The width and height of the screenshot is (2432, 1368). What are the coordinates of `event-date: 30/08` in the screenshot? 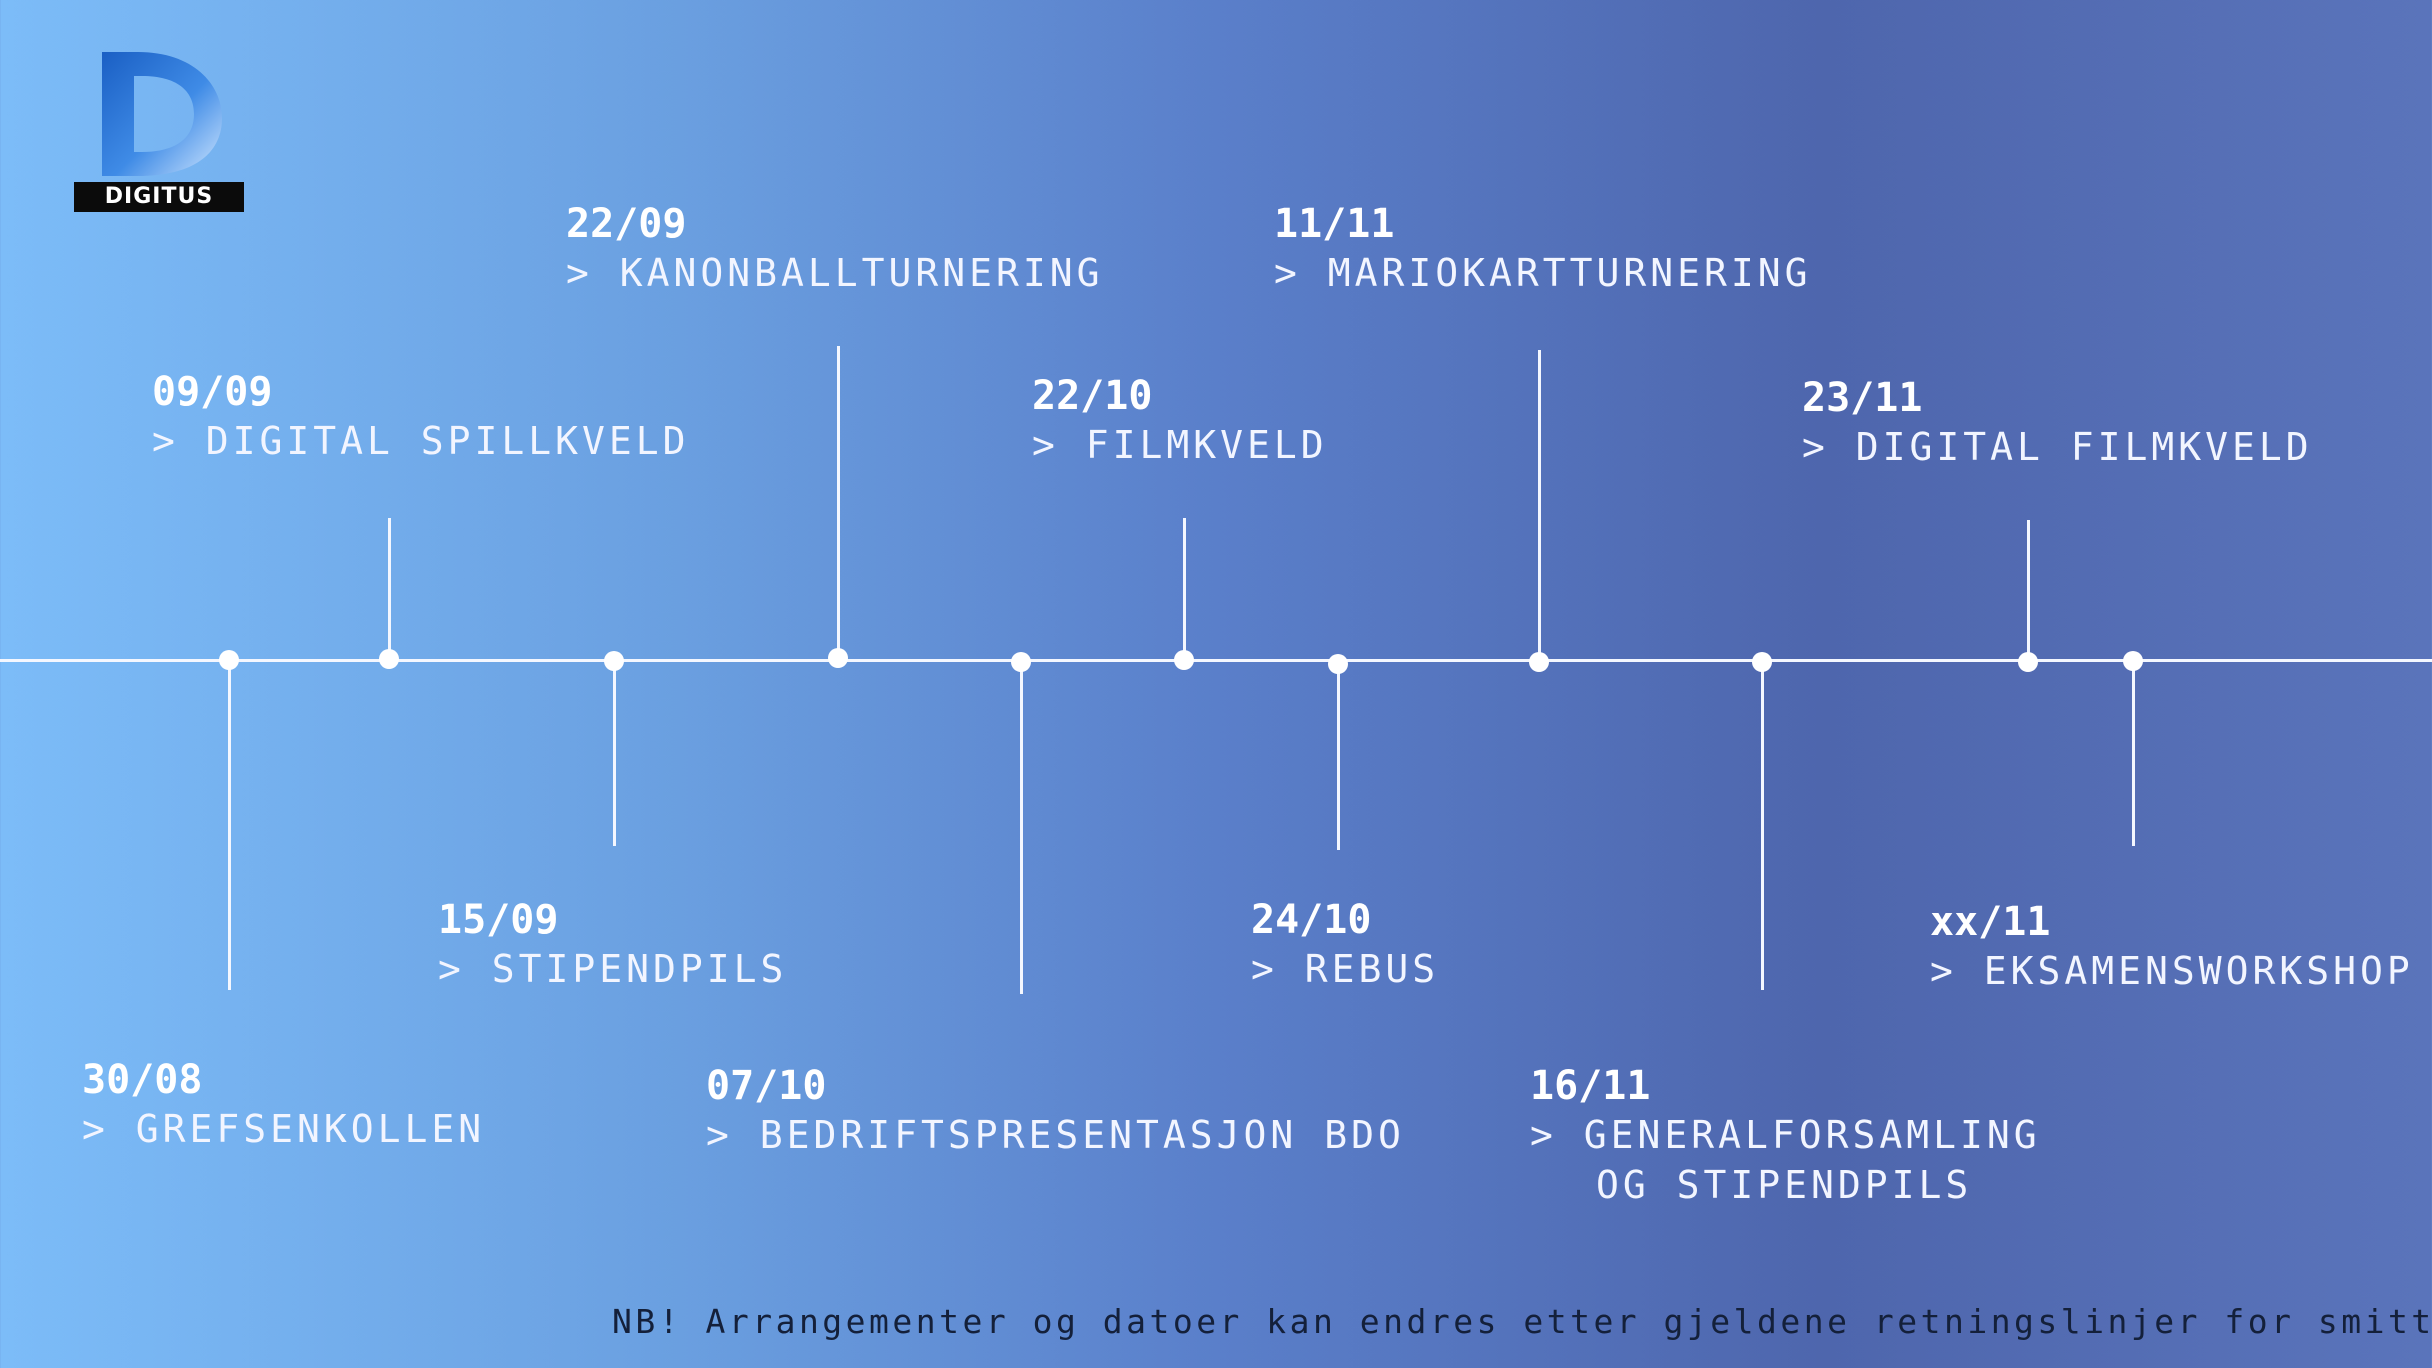 It's located at (142, 1080).